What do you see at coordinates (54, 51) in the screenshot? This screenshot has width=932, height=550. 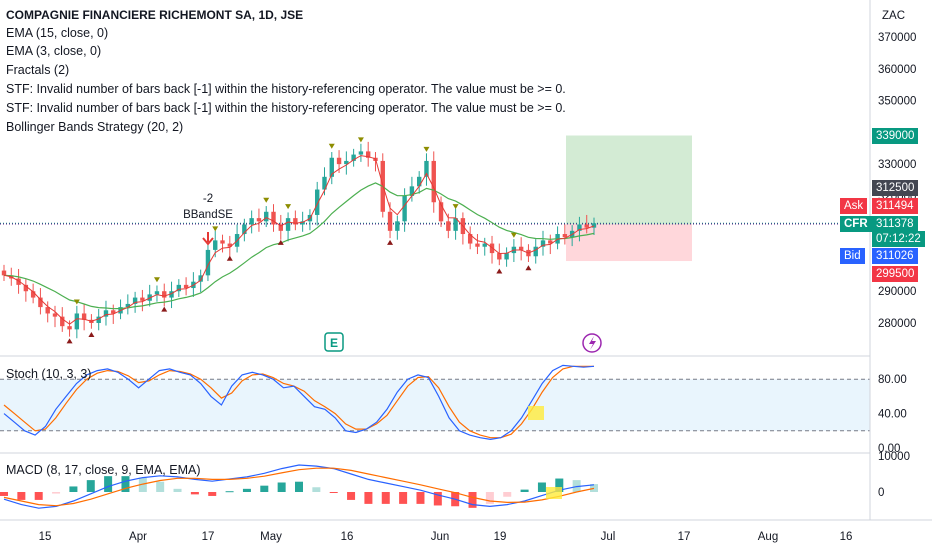 I see `indicator-ema-3: EMA (3, close, 0)` at bounding box center [54, 51].